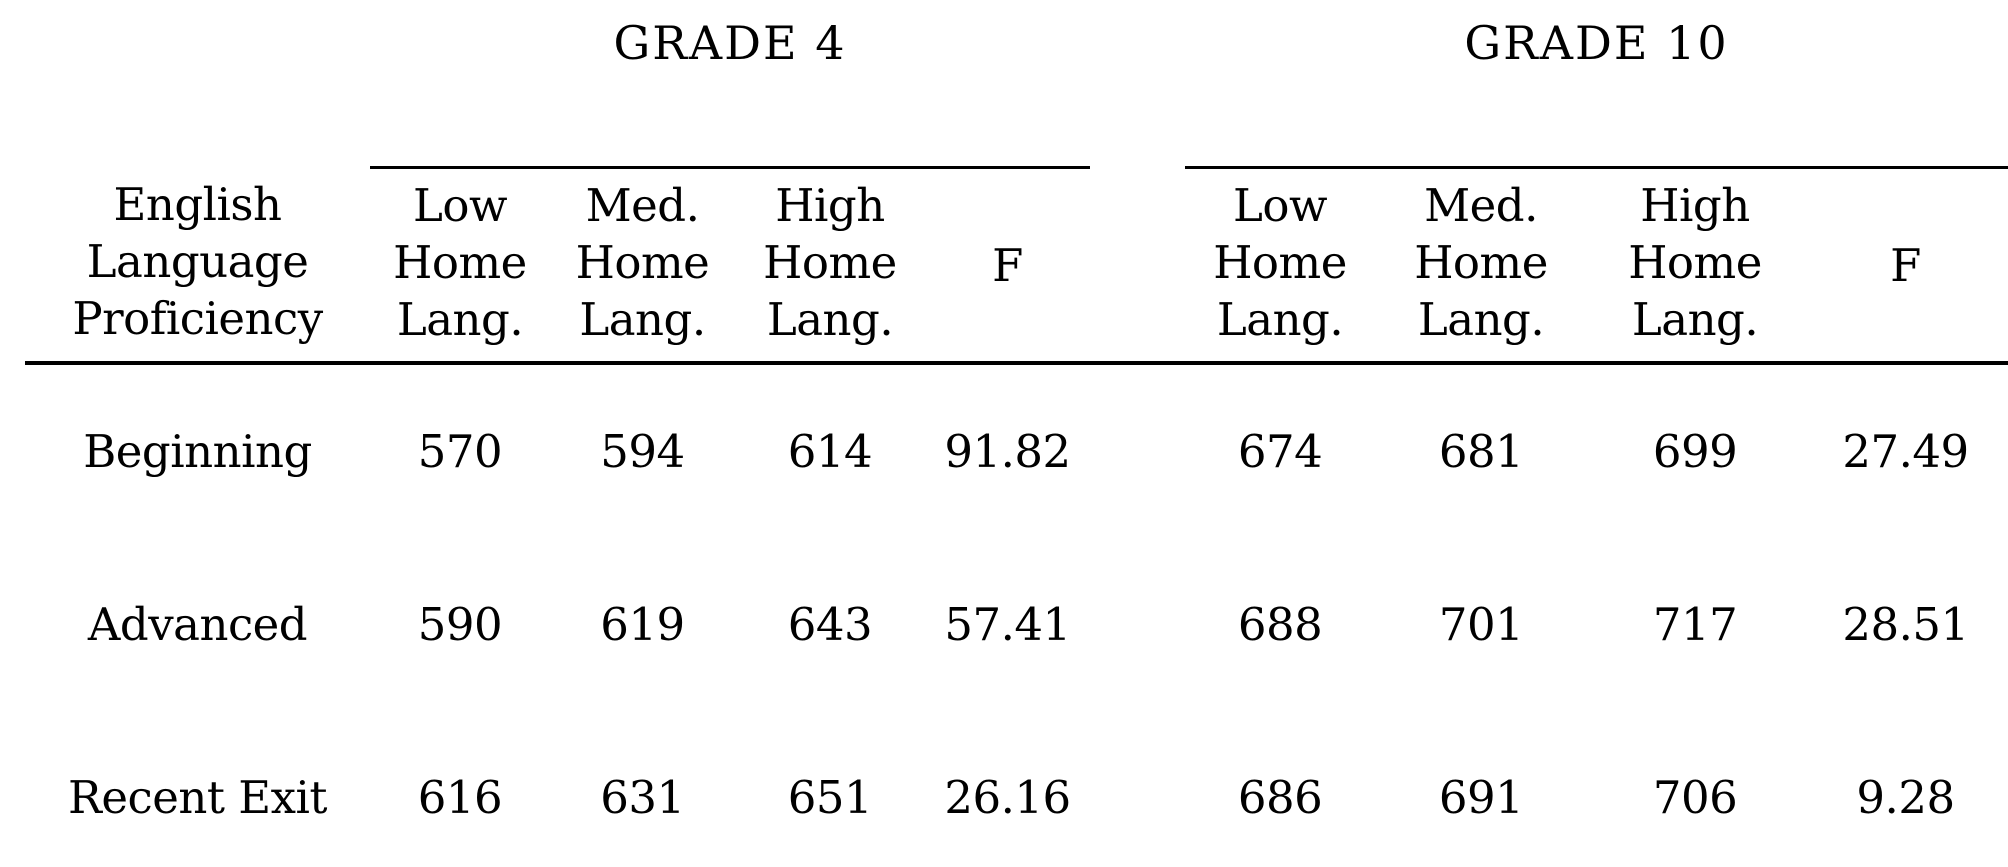  I want to click on data-cell-g10-f: 27.49, so click(1905, 451).